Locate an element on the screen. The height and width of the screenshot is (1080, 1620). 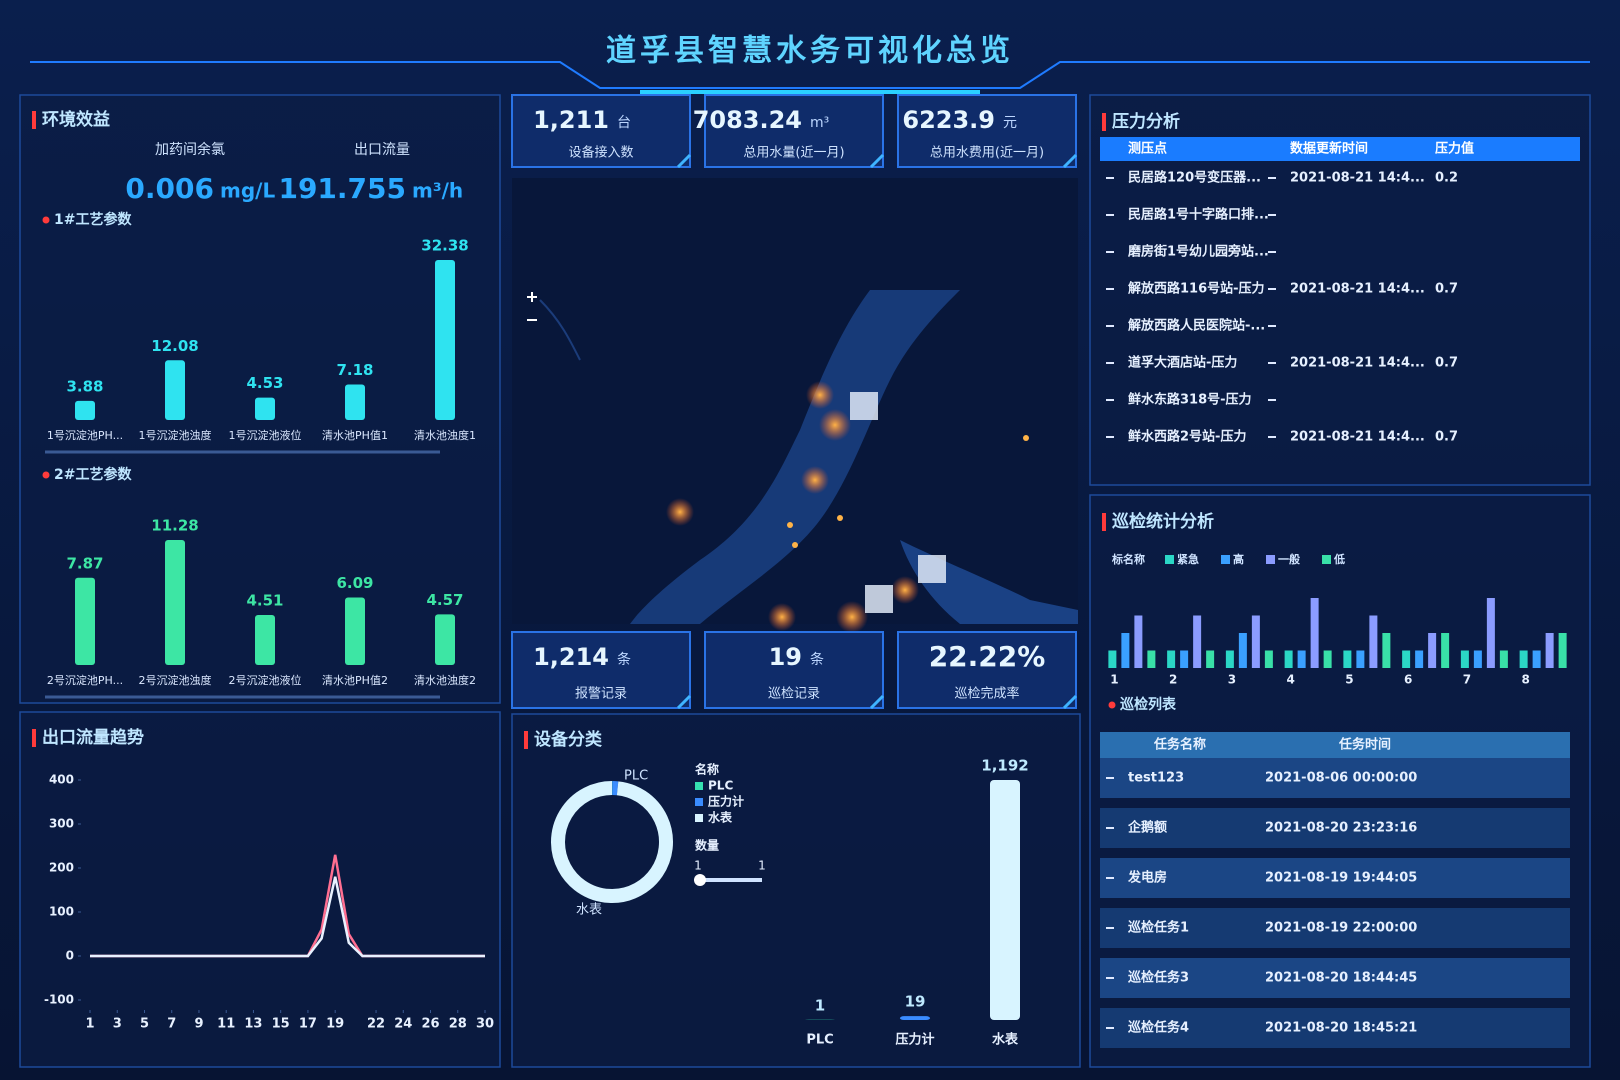
x-tick-label: 6 is located at coordinates (1408, 680).